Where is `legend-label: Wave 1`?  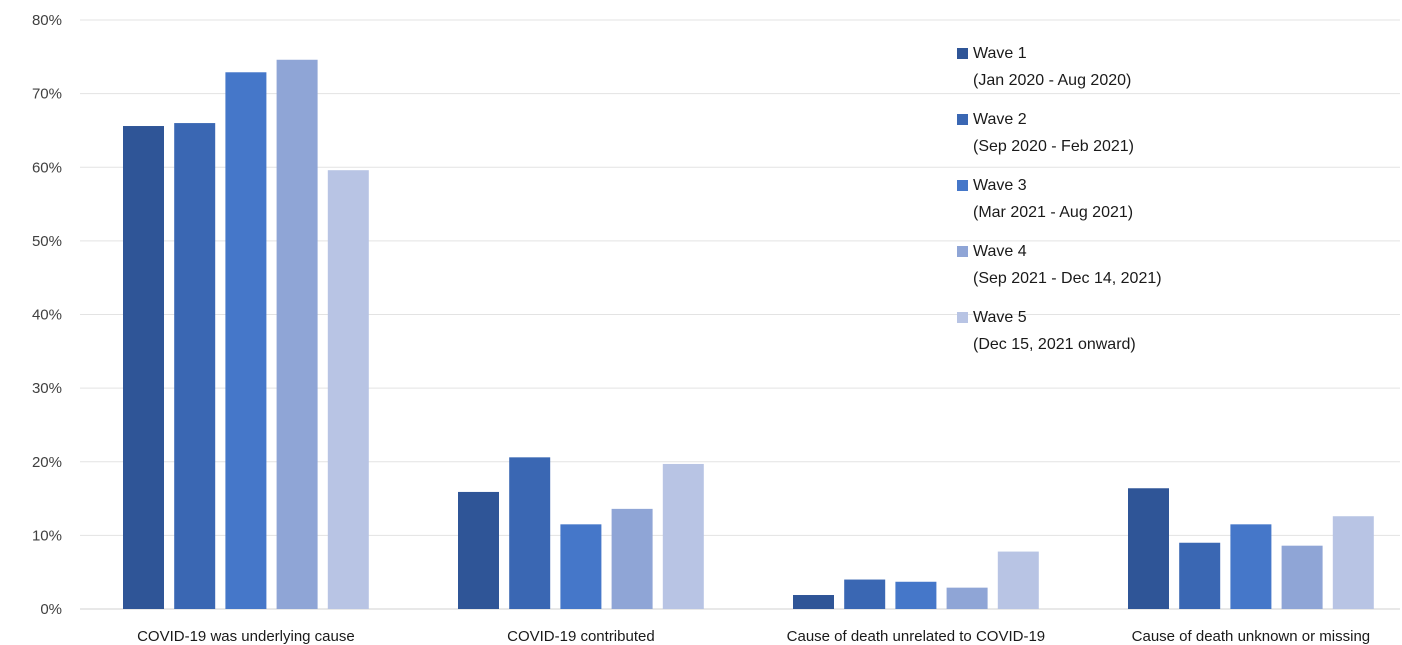
legend-label: Wave 1 is located at coordinates (1000, 53).